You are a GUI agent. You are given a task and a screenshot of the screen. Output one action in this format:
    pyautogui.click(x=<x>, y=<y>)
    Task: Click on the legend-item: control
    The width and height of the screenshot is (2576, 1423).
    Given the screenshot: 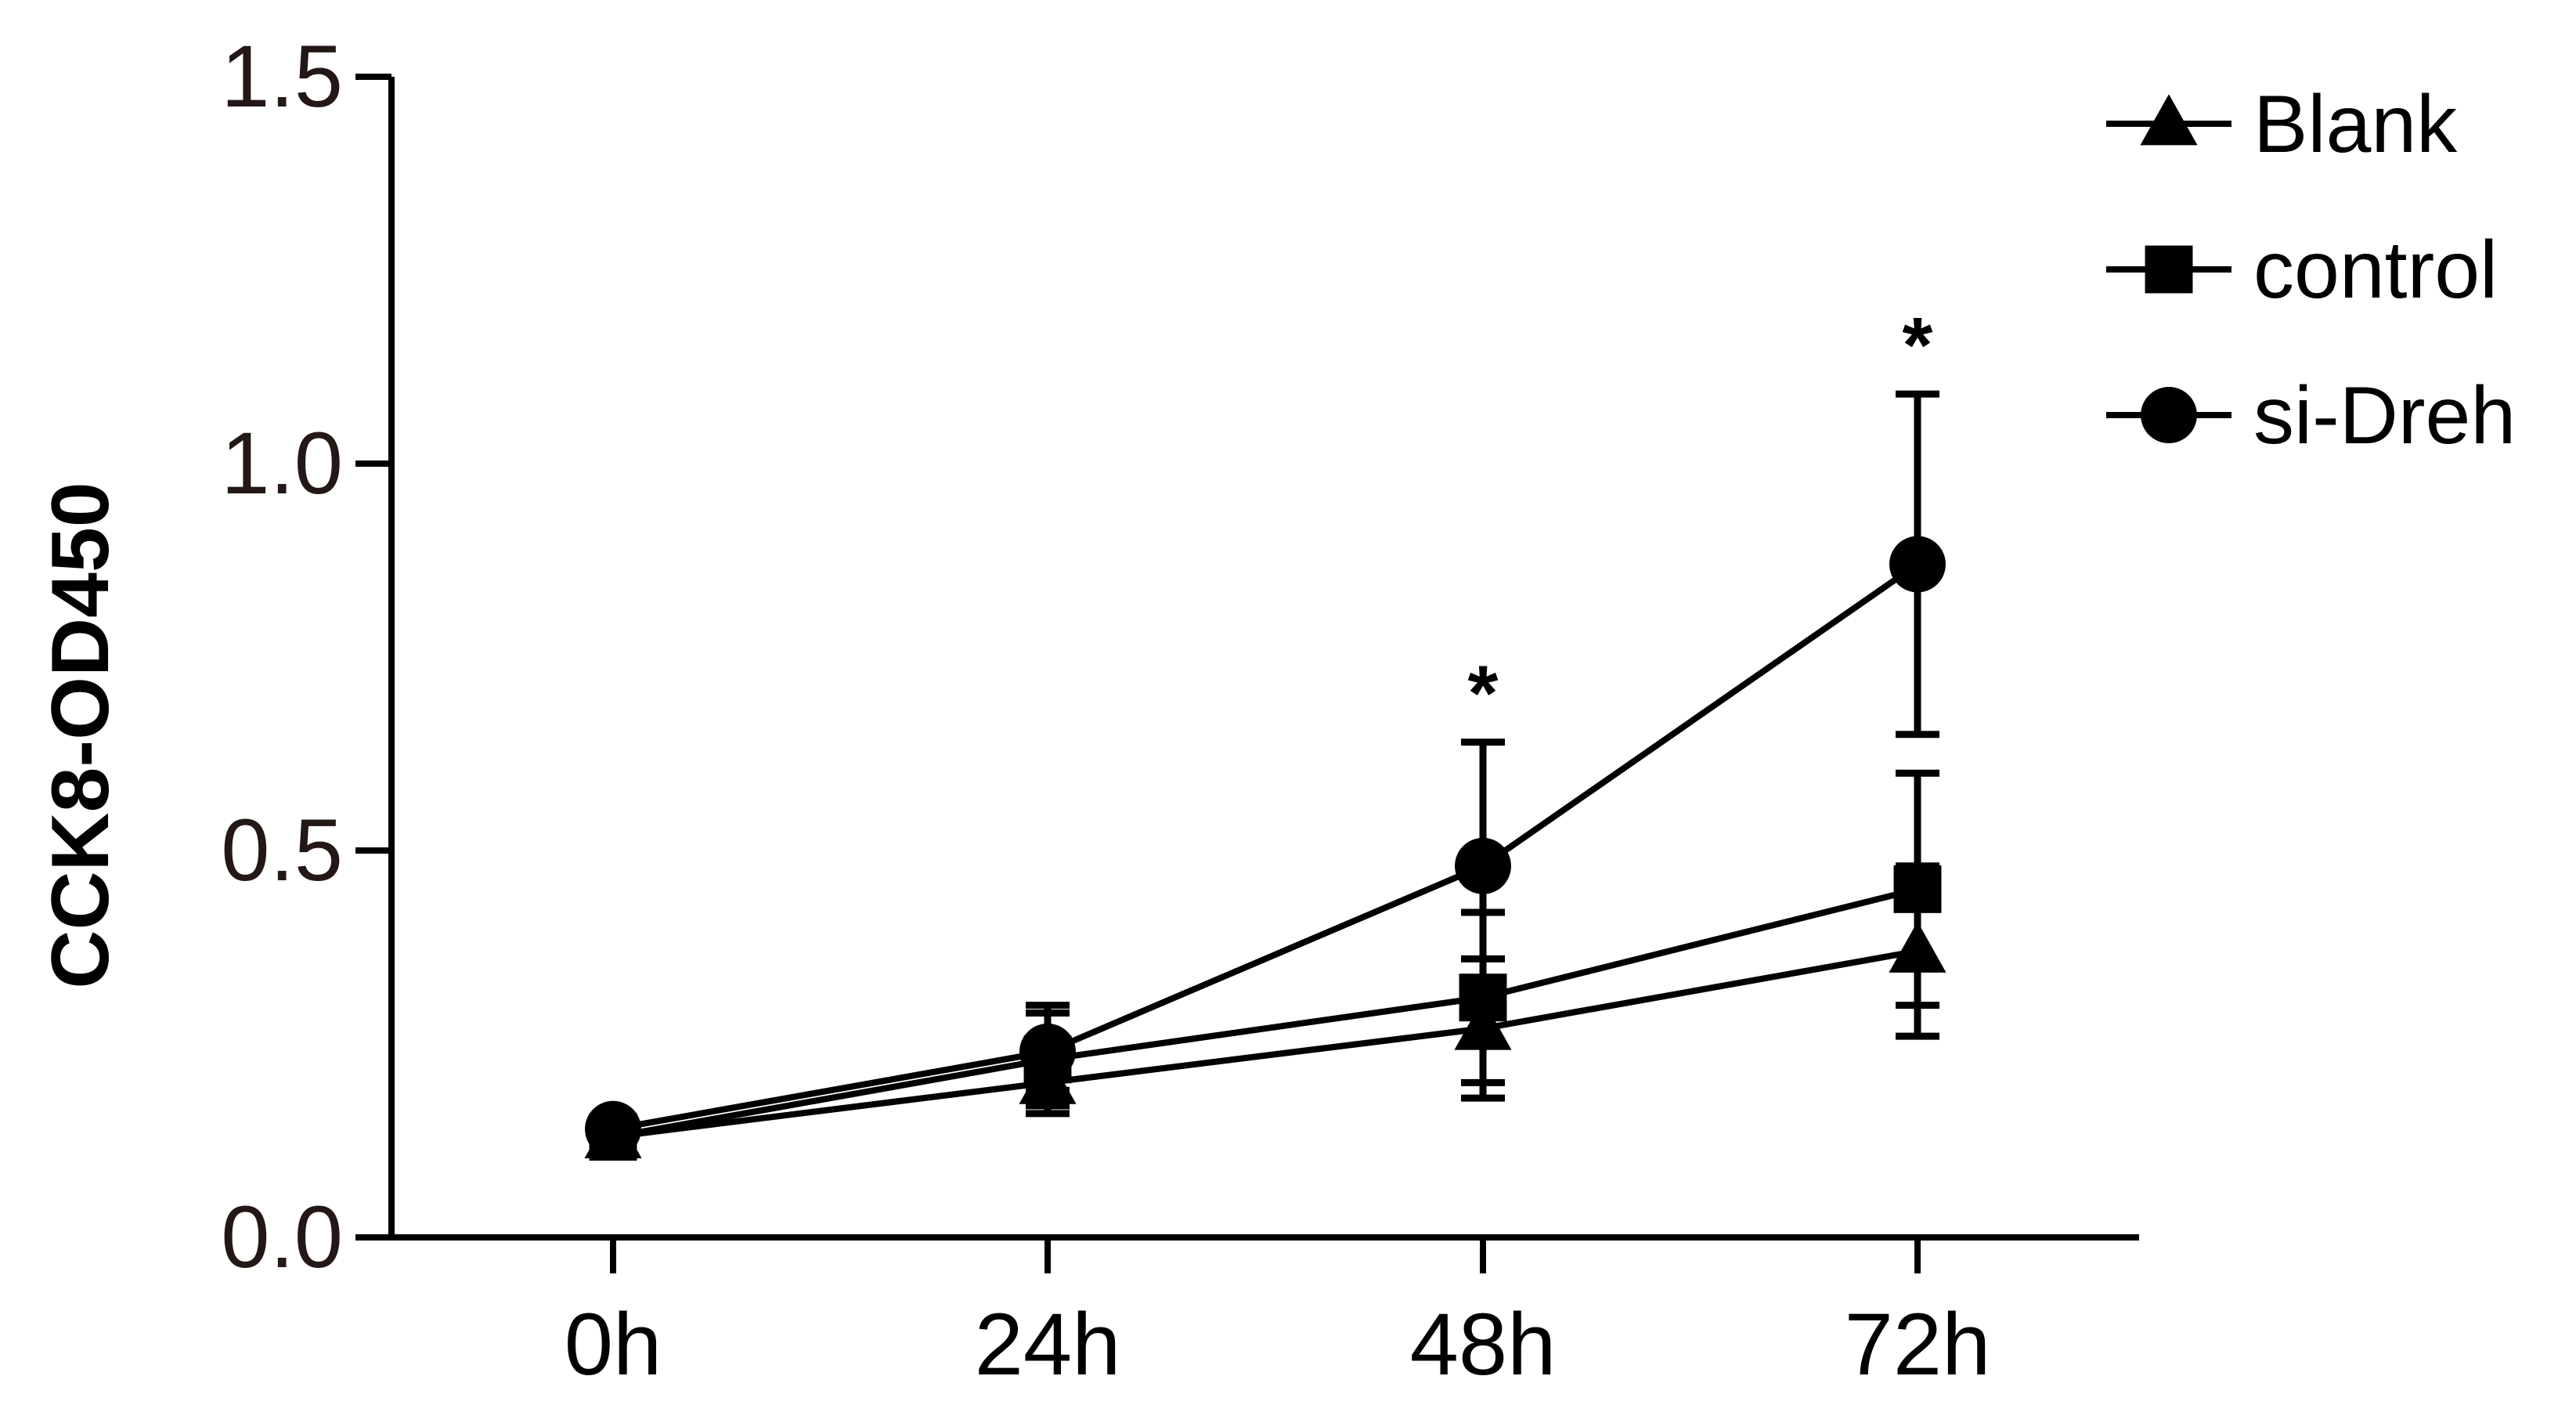 What is the action you would take?
    pyautogui.click(x=2302, y=270)
    